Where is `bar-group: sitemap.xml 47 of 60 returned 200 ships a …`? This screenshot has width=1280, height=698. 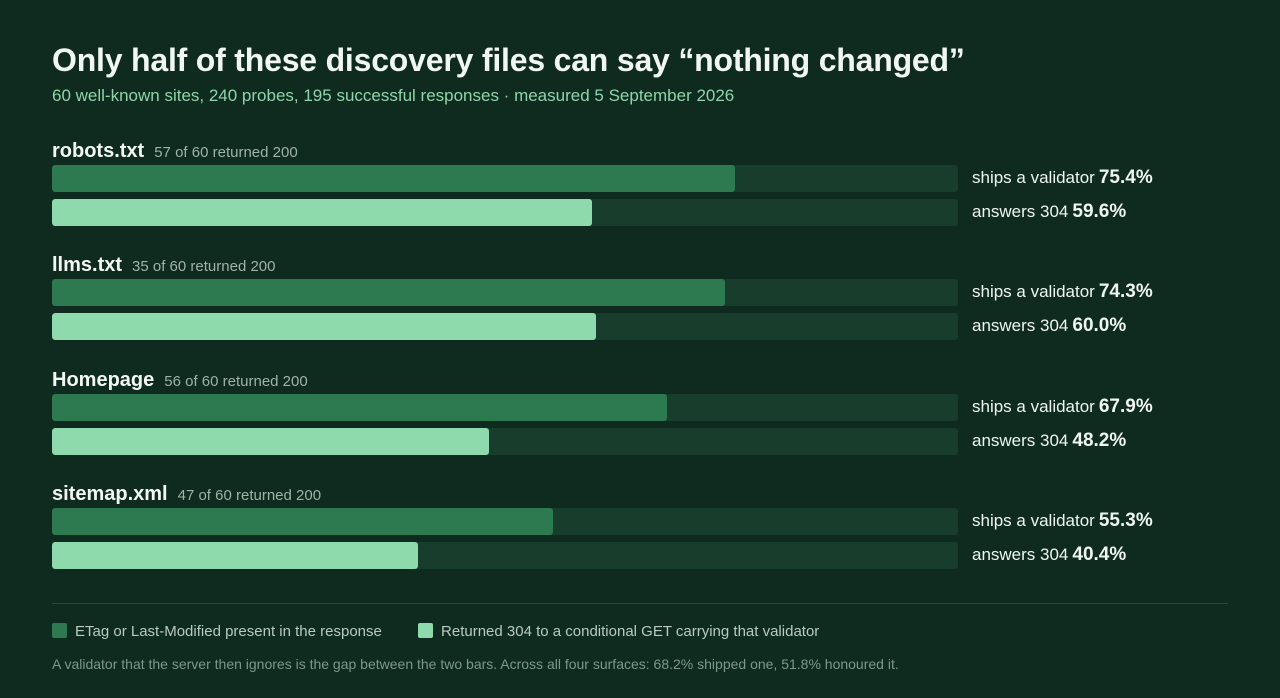 bar-group: sitemap.xml 47 of 60 returned 200 ships a … is located at coordinates (640, 538).